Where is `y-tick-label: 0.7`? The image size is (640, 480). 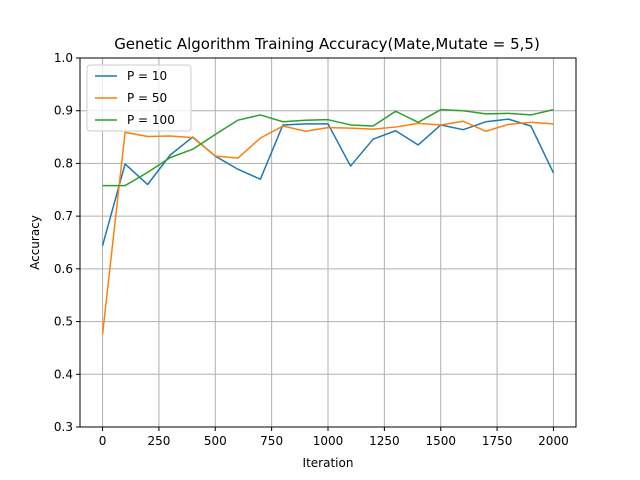 y-tick-label: 0.7 is located at coordinates (63, 216).